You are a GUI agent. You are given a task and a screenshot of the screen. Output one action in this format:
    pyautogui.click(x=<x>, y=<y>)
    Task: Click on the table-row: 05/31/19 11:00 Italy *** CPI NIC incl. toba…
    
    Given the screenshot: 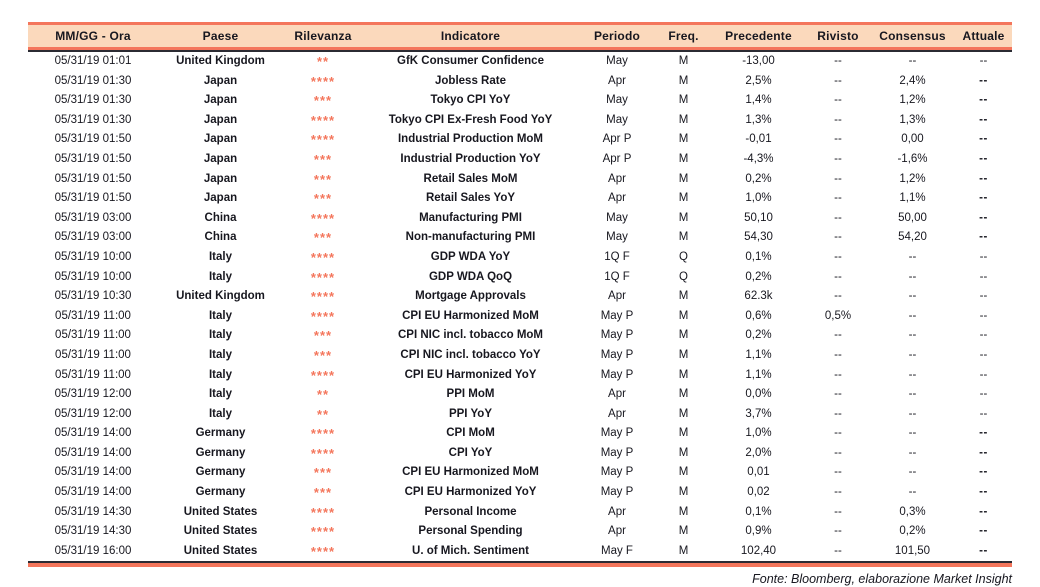 What is the action you would take?
    pyautogui.click(x=520, y=336)
    